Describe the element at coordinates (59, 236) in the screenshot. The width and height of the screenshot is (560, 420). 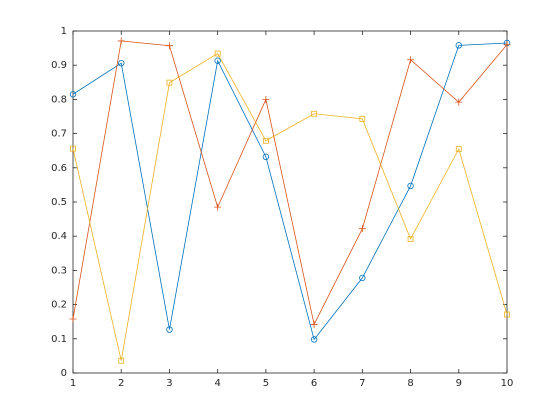
I see `y-tick-label: 0.4` at that location.